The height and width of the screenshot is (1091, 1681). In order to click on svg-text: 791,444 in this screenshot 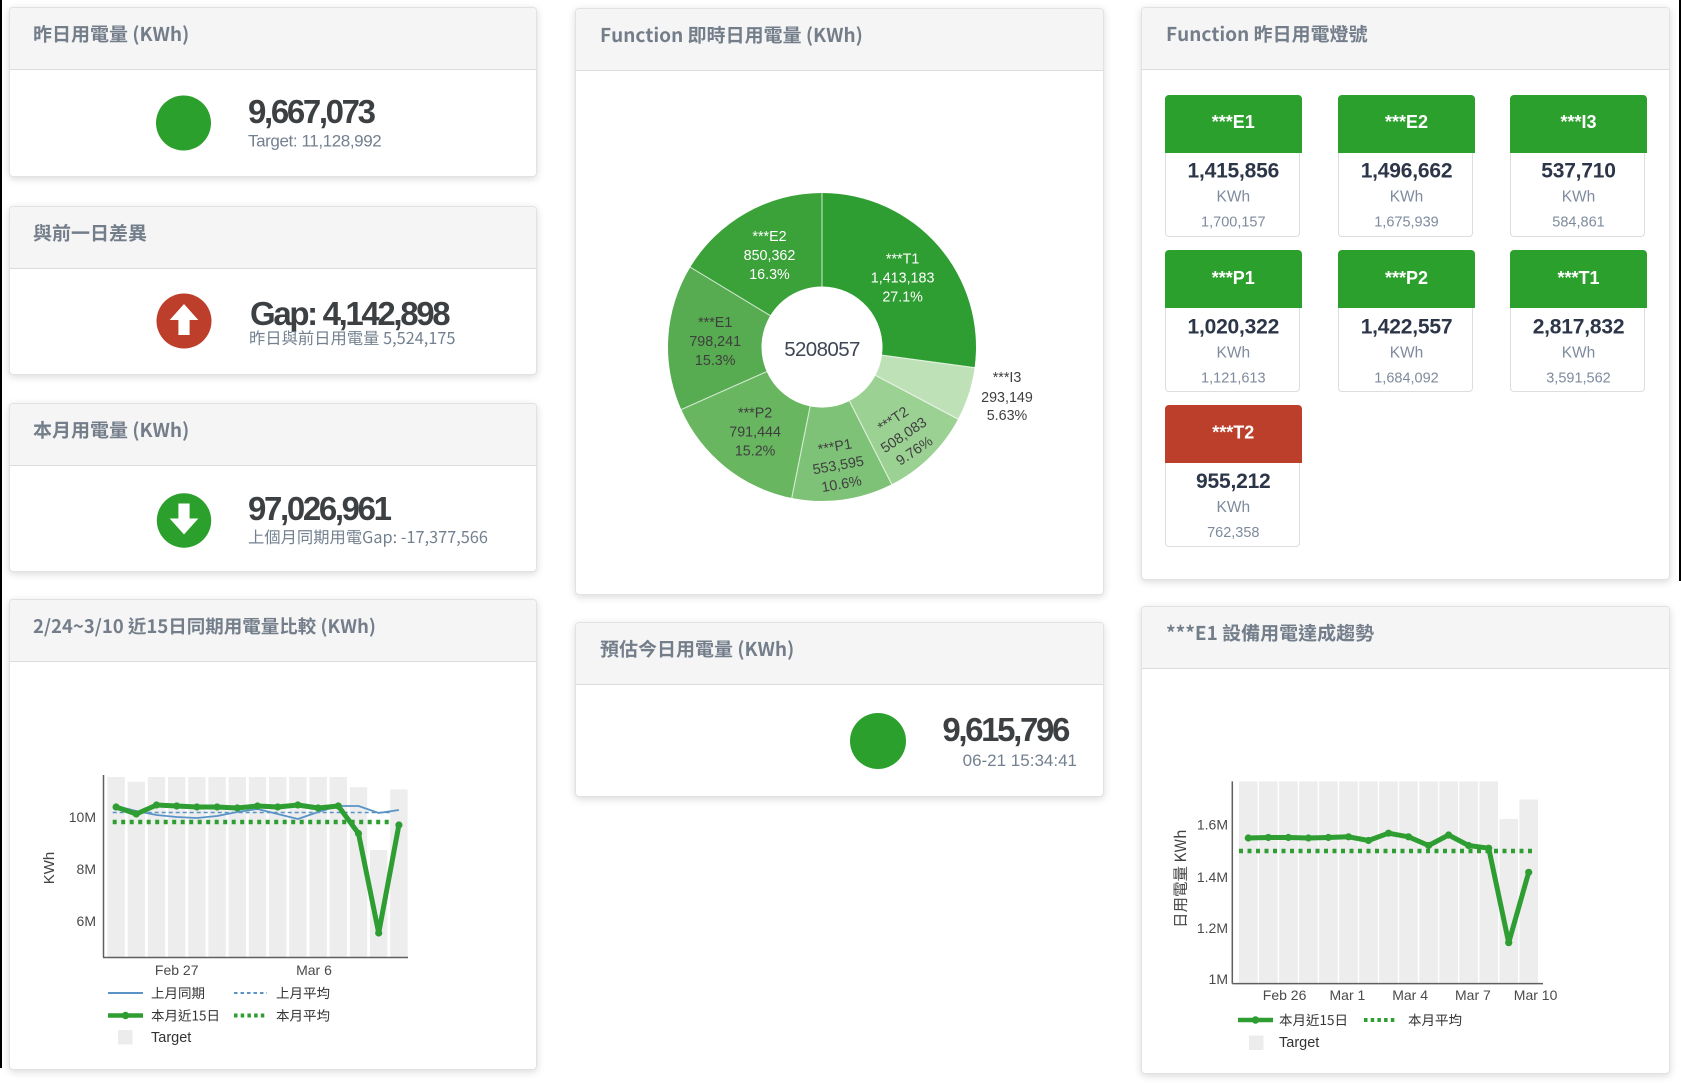, I will do `click(755, 433)`.